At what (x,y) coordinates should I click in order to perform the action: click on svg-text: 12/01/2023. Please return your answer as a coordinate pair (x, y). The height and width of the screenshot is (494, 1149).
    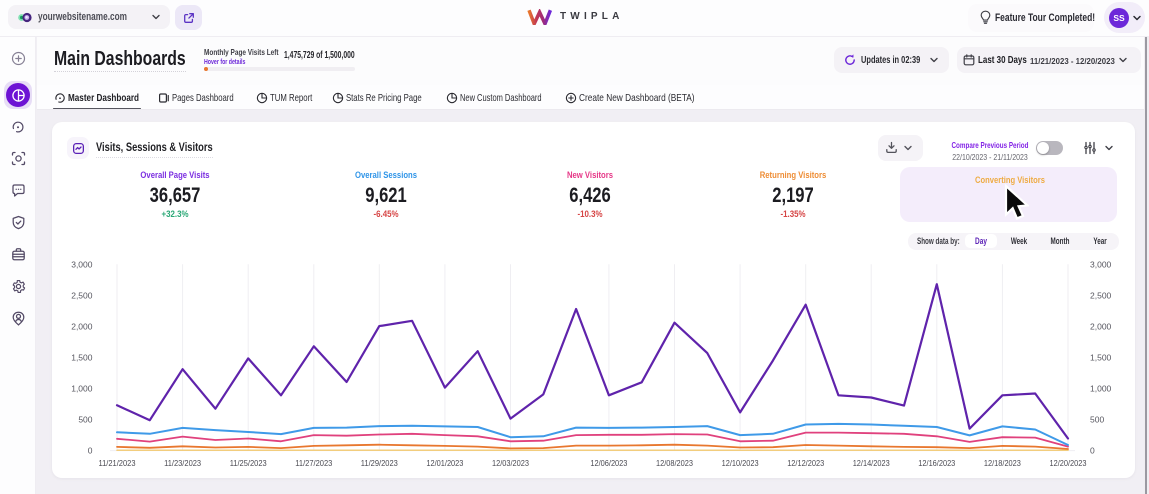
    Looking at the image, I should click on (445, 463).